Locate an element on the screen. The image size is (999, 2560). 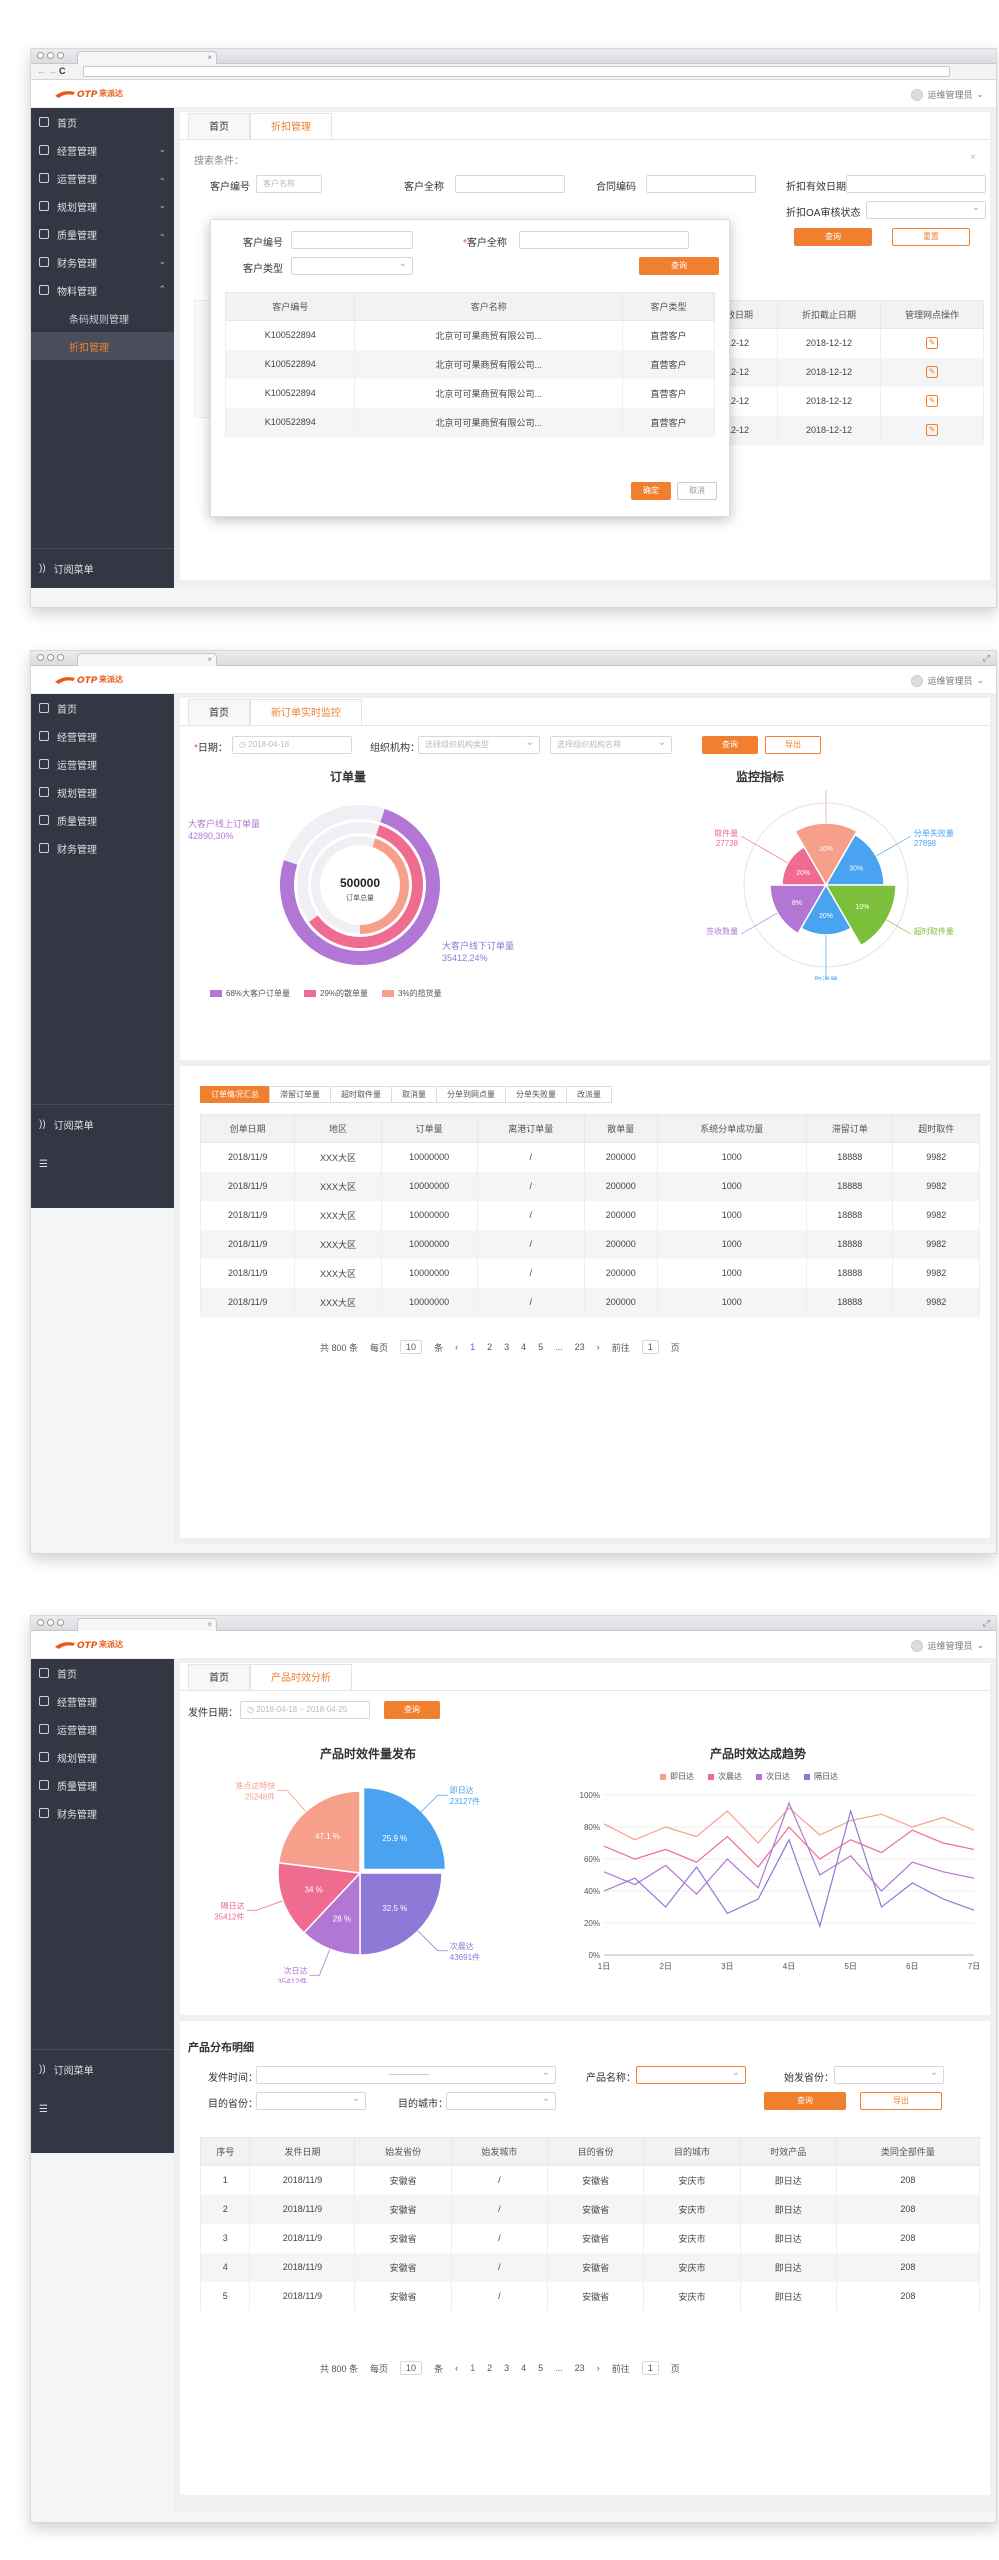
subtab-4: 分单到网点量 is located at coordinates (471, 1094).